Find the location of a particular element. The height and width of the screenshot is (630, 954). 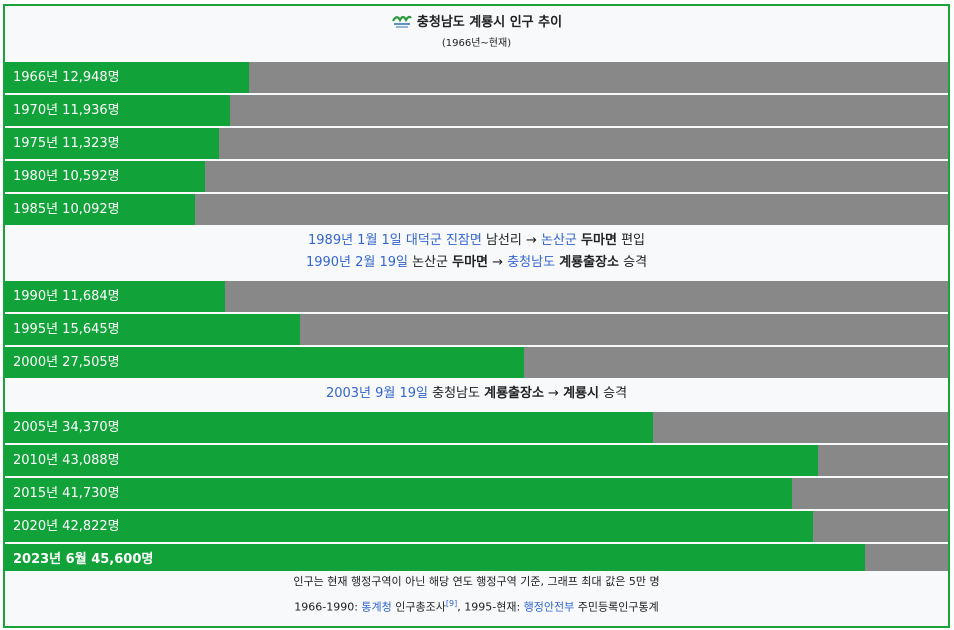

bar-track: 2015년 41,730명 is located at coordinates (476, 493).